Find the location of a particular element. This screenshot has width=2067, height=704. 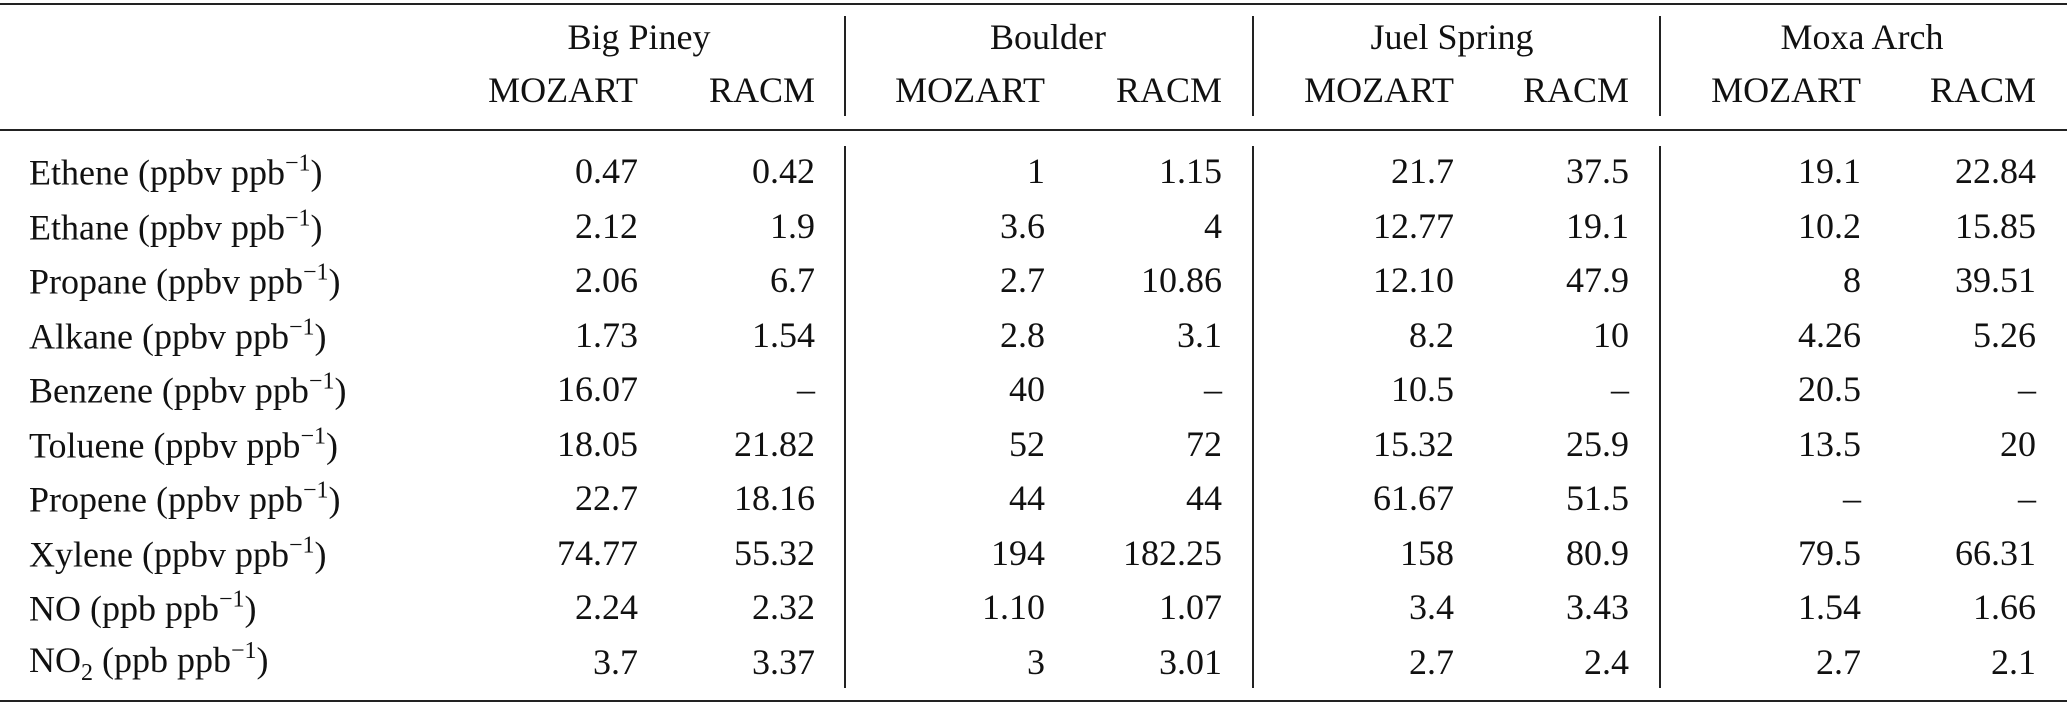

top-rule is located at coordinates (1033, 4).